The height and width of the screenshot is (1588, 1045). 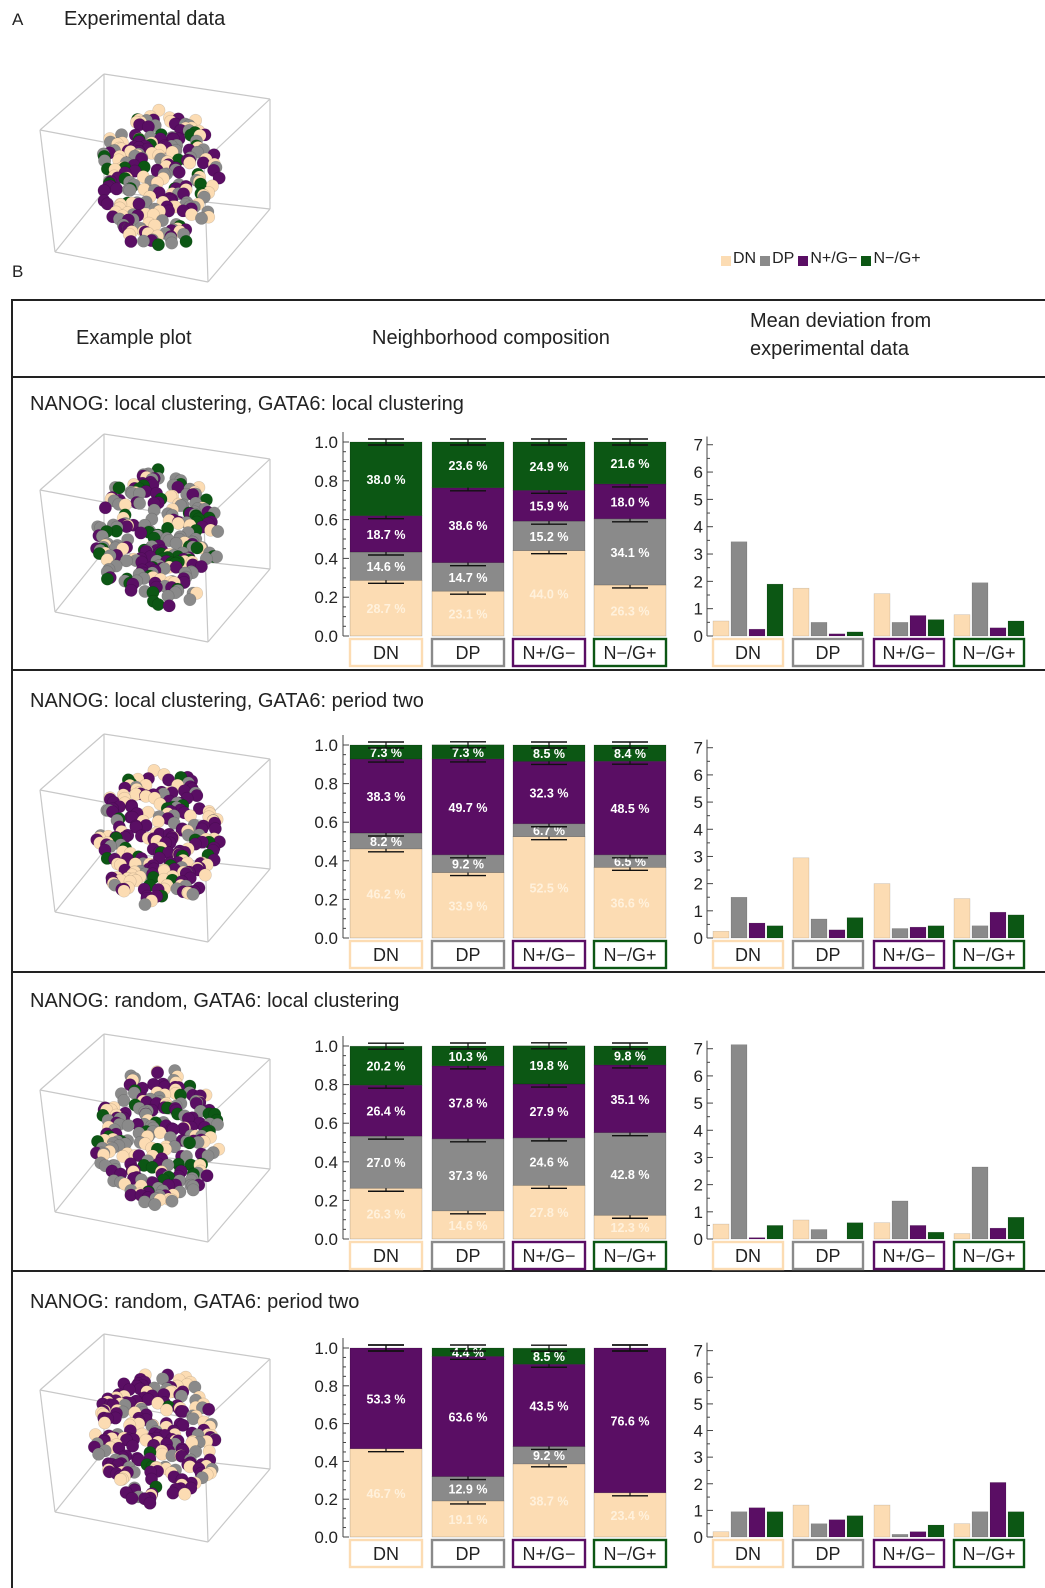 I want to click on bar-data-label: 12.9 %, so click(x=468, y=1490).